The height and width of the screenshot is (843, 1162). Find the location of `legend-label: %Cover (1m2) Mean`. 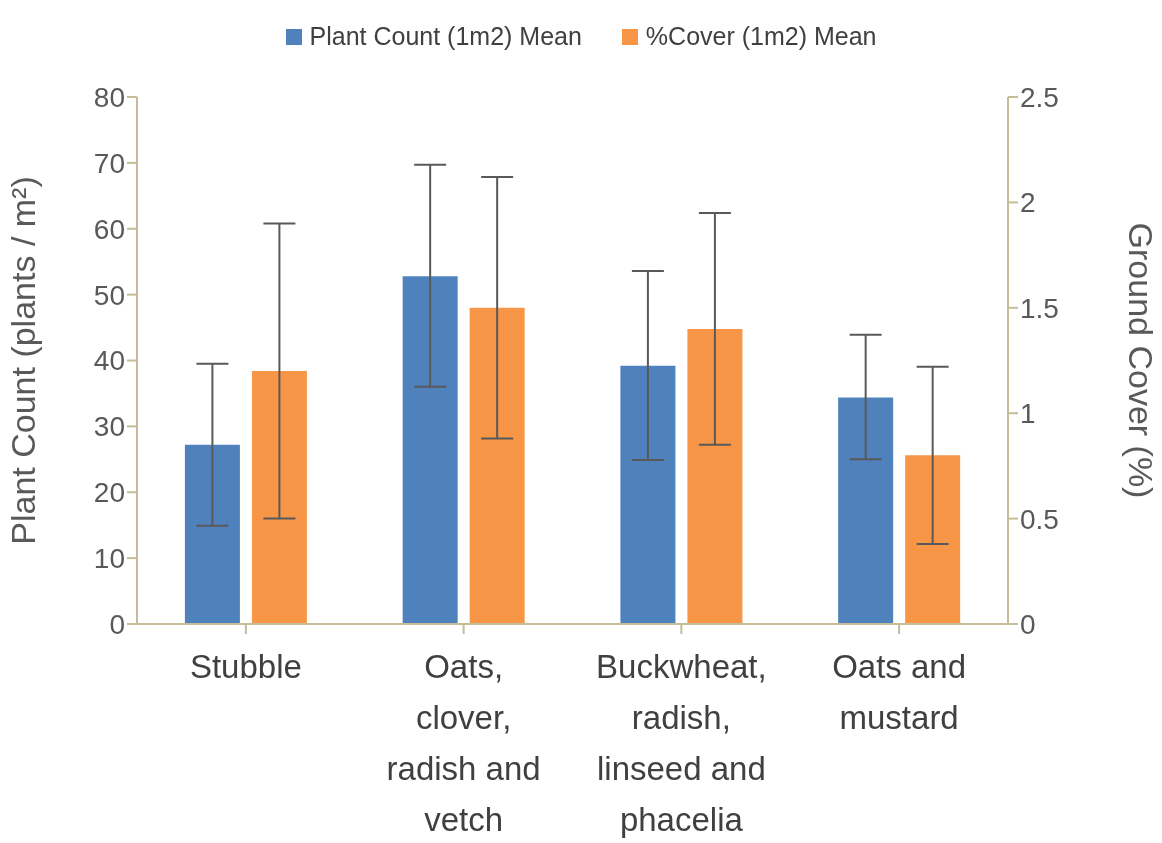

legend-label: %Cover (1m2) Mean is located at coordinates (761, 36).